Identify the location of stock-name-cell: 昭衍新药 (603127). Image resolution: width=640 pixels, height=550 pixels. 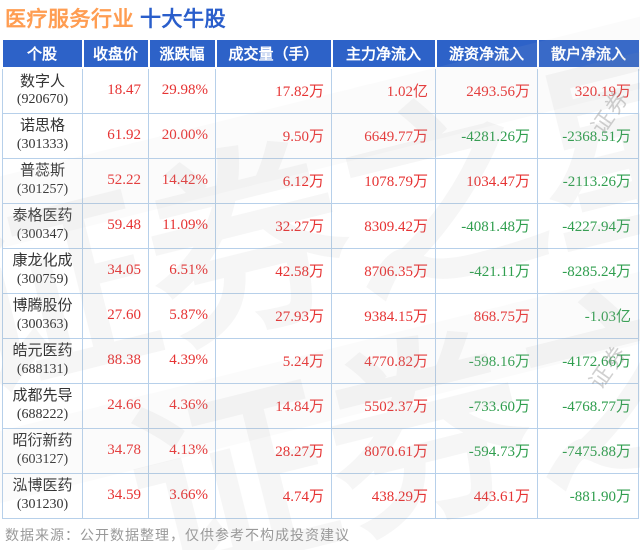
(42, 450).